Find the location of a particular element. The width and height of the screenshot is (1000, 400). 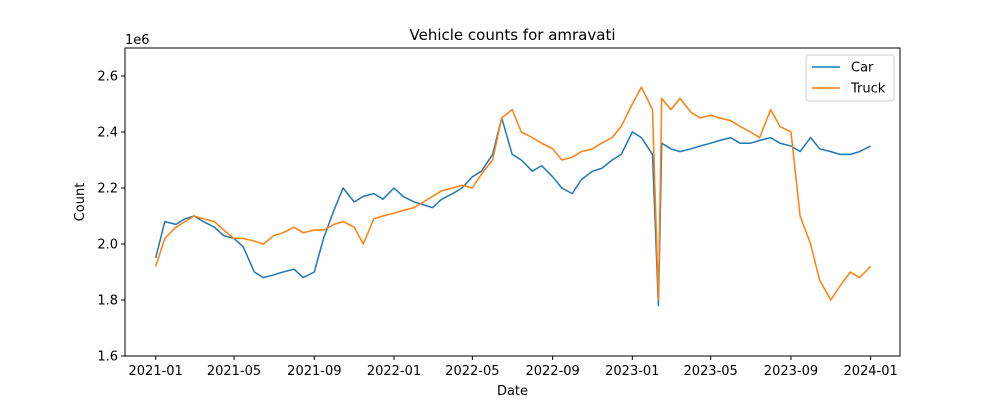

legend-label-truck: Truck is located at coordinates (868, 89).